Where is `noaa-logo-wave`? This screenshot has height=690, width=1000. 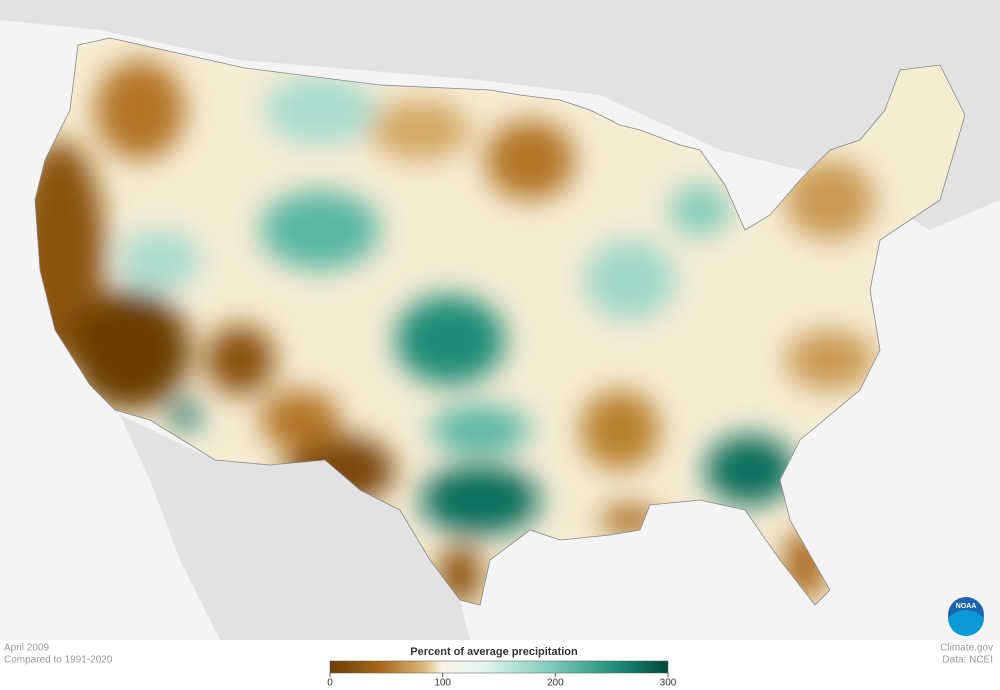 noaa-logo-wave is located at coordinates (966, 623).